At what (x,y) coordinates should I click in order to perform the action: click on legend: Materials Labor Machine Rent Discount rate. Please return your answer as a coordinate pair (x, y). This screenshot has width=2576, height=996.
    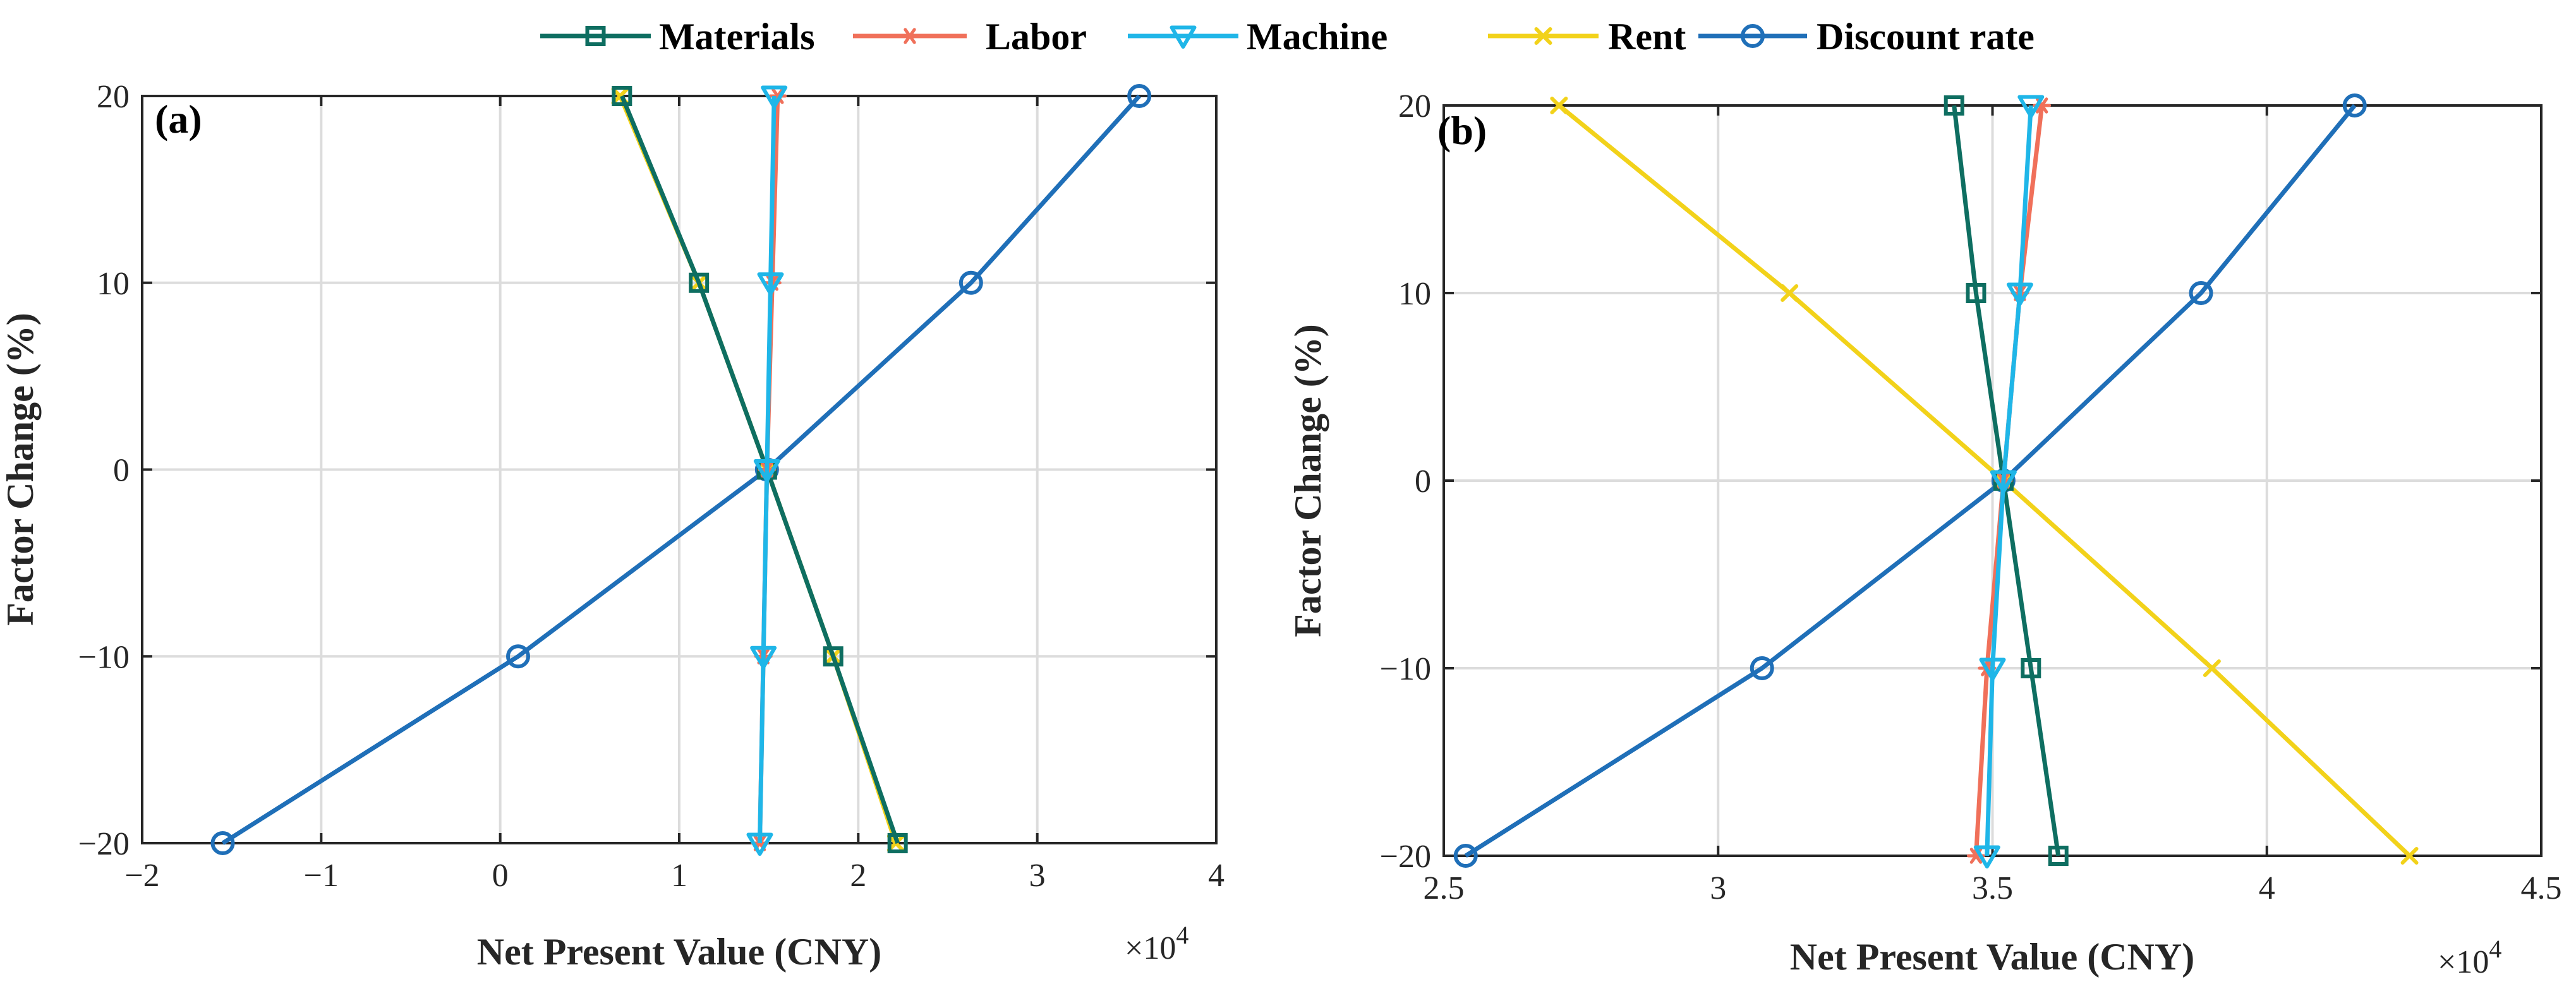
    Looking at the image, I should click on (1287, 36).